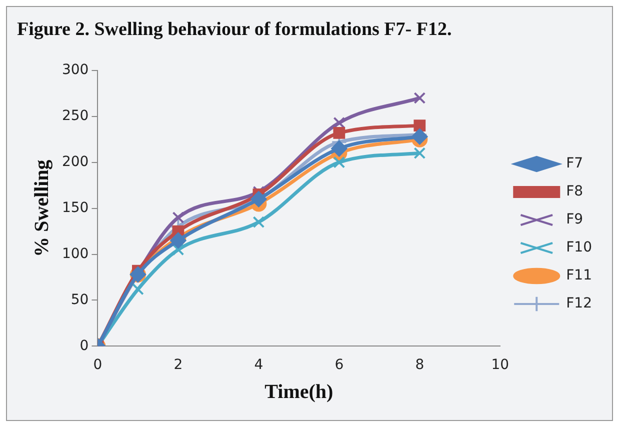  Describe the element at coordinates (75, 70) in the screenshot. I see `y-tick-label: 300` at that location.